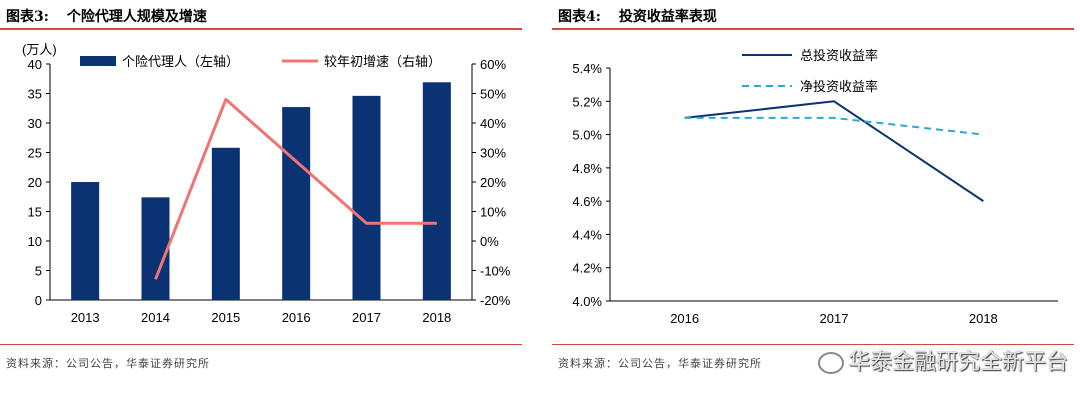  What do you see at coordinates (38, 271) in the screenshot?
I see `left-y-tick-label: 5` at bounding box center [38, 271].